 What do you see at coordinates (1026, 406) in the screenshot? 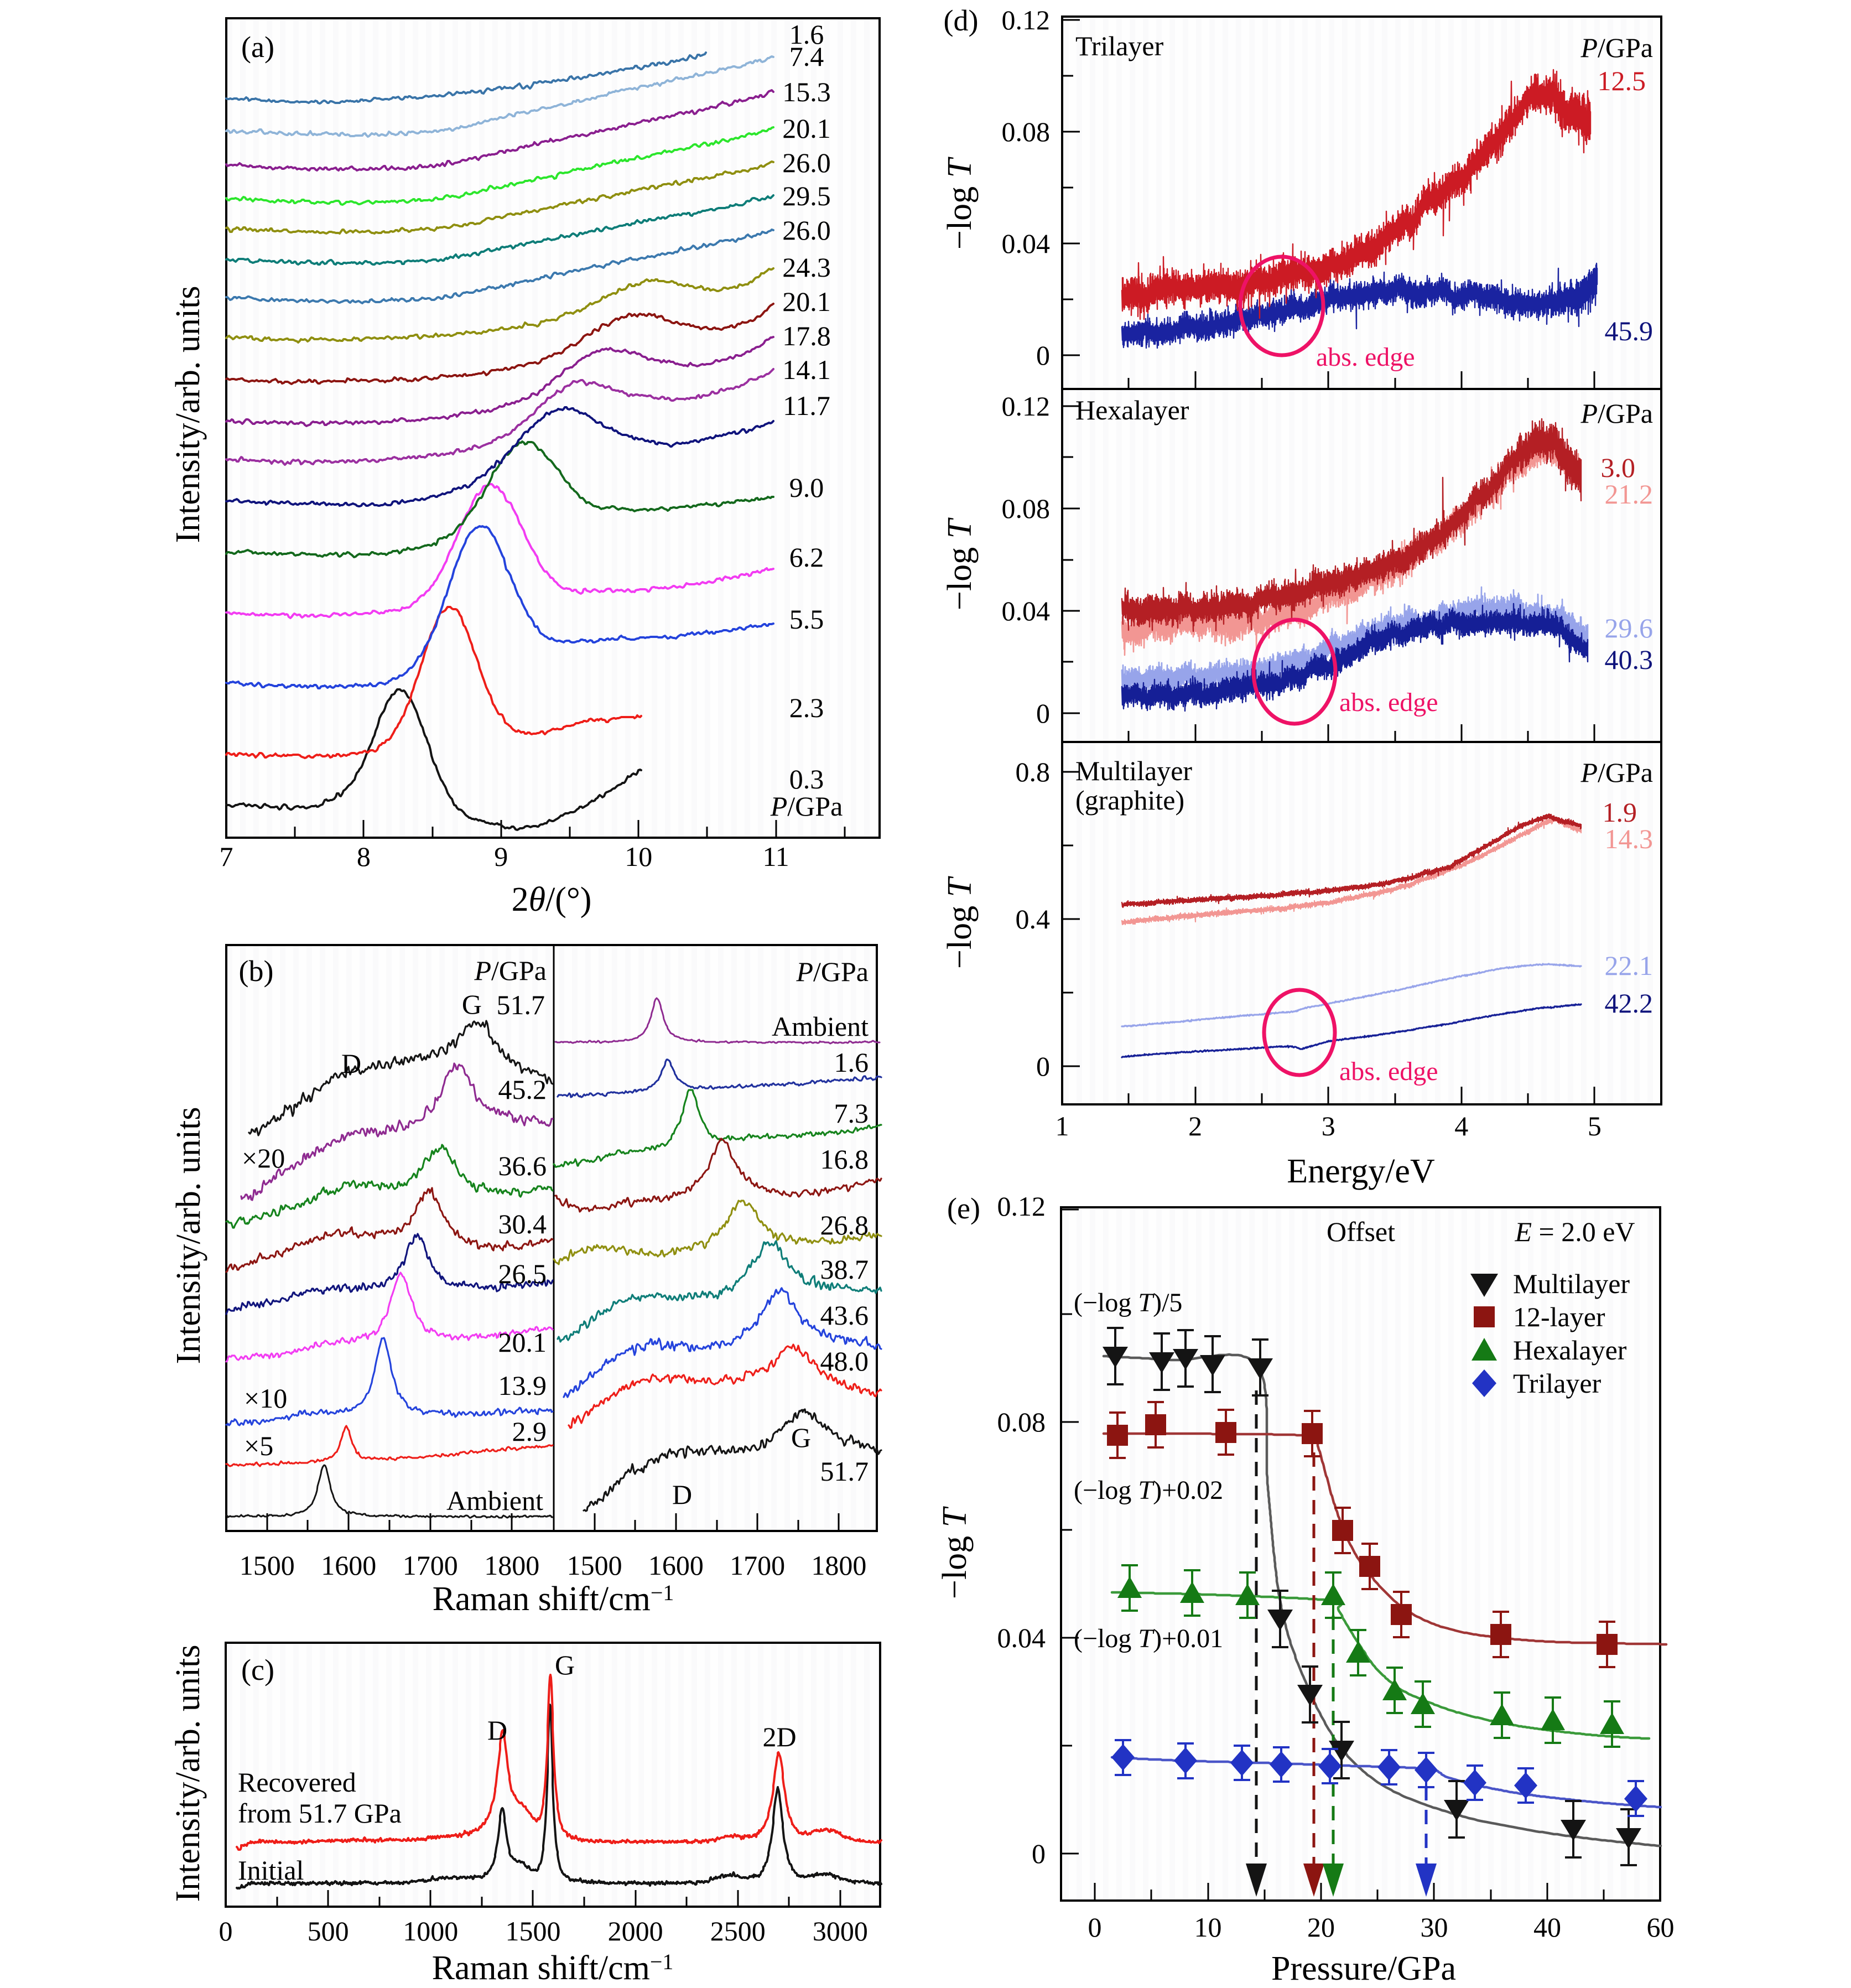
I see `svg-text: 0.12` at bounding box center [1026, 406].